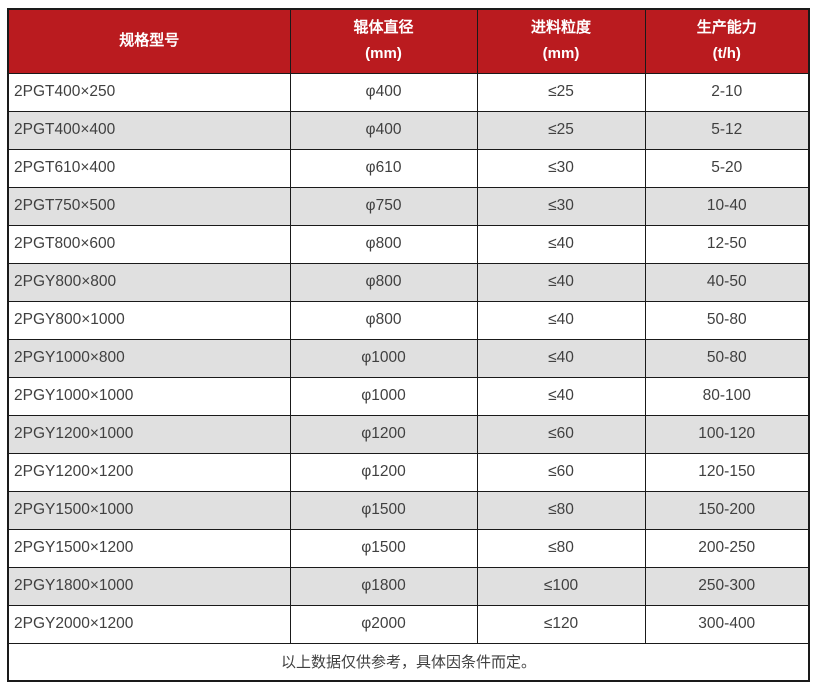 This screenshot has width=816, height=697. Describe the element at coordinates (149, 130) in the screenshot. I see `cell-model: 2PGT400×400` at that location.